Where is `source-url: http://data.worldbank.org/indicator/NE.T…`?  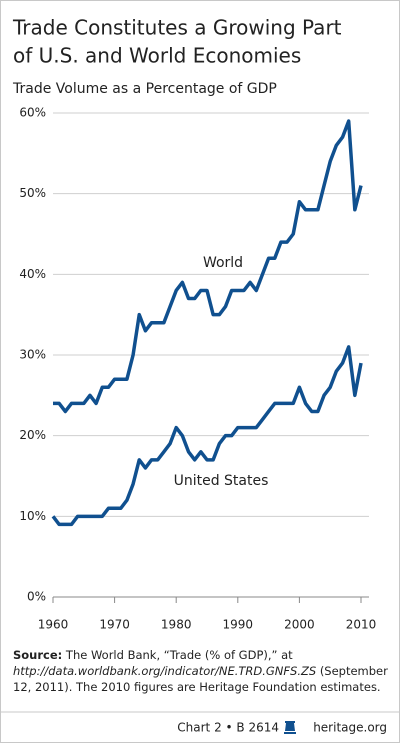
source-url: http://data.worldbank.org/indicator/NE.T… is located at coordinates (165, 671).